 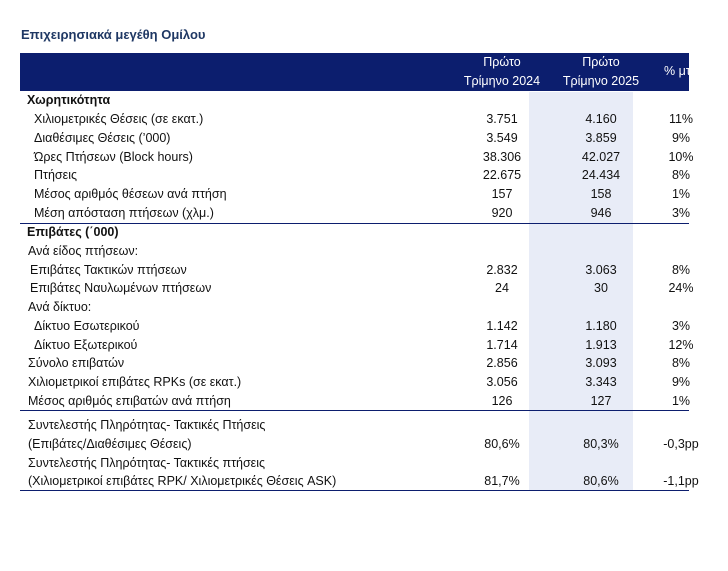 I want to click on page-title: Επιχειρησιακά μεγέθη Ομίλου, so click(x=113, y=34).